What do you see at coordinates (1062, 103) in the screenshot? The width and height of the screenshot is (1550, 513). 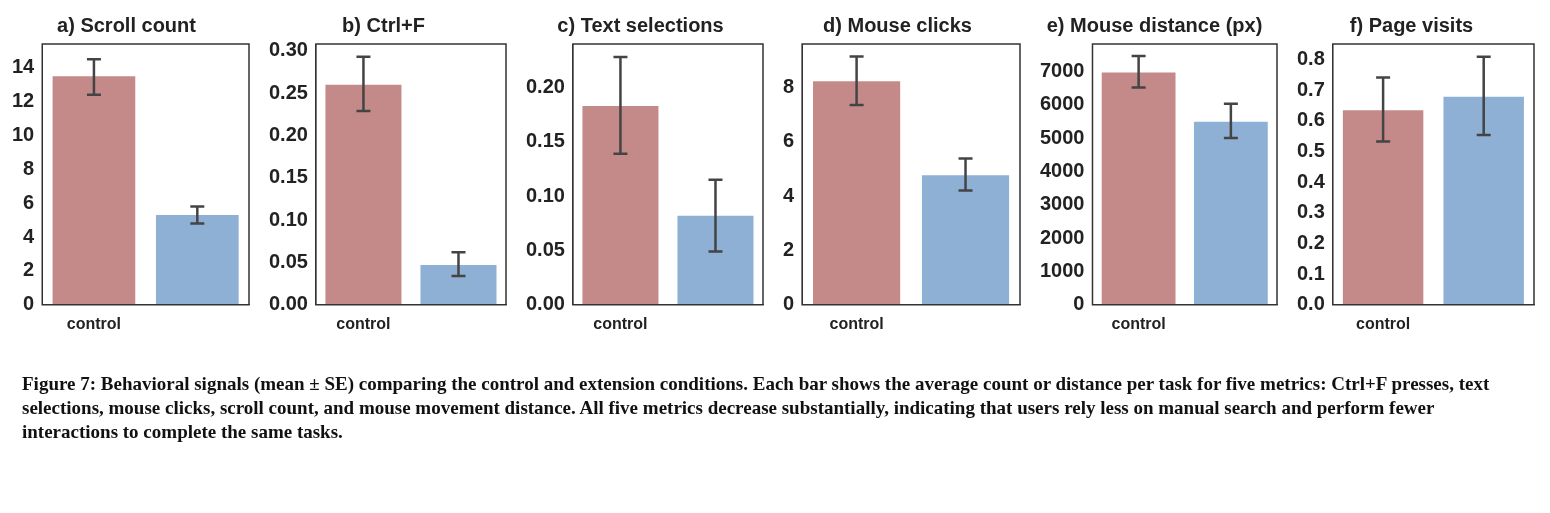 I see `y-tick-label: 6000` at bounding box center [1062, 103].